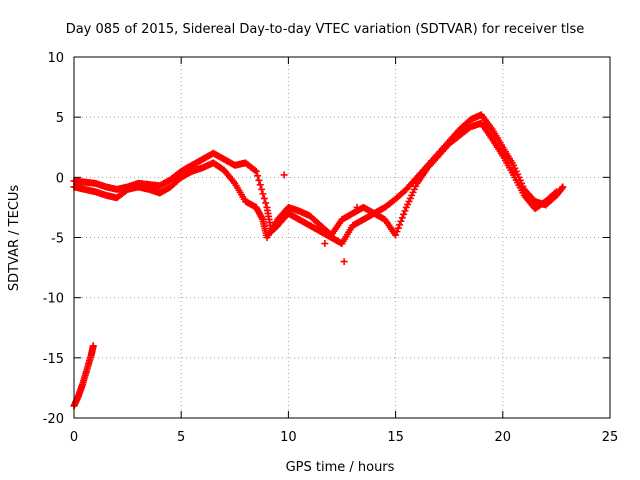 The width and height of the screenshot is (640, 480). I want to click on y-tick-label: 5, so click(60, 118).